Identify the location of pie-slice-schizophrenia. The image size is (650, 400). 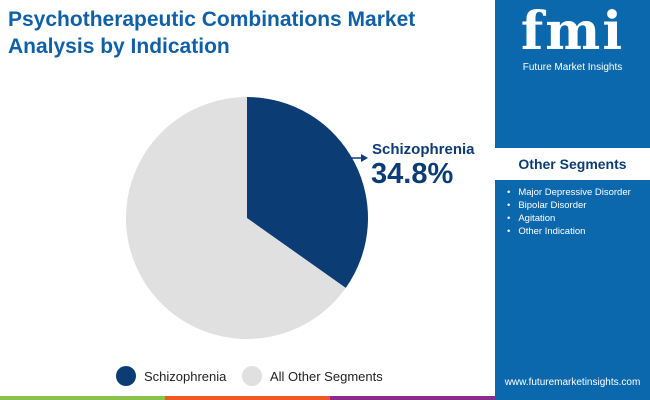
(307, 192).